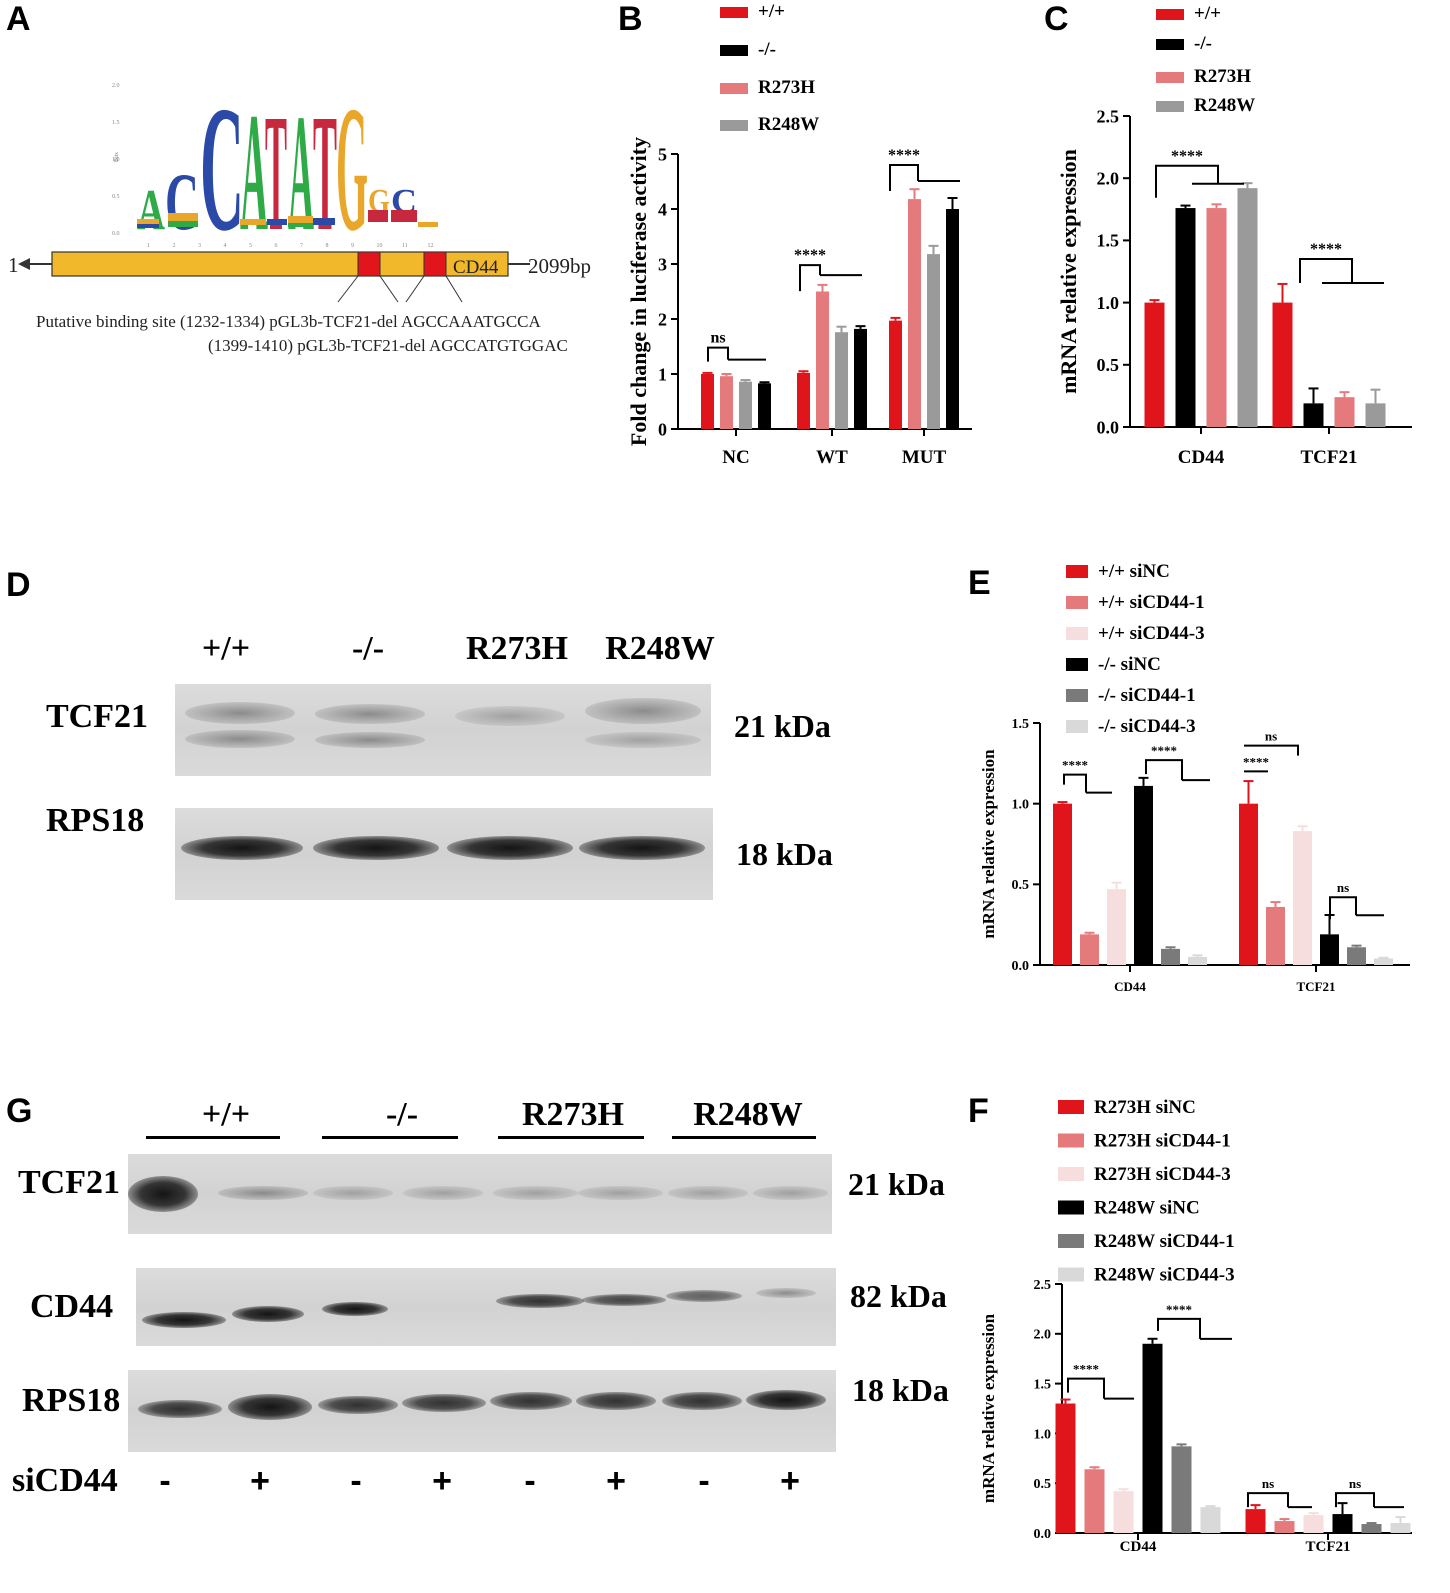 This screenshot has width=1450, height=1593. What do you see at coordinates (65, 1480) in the screenshot?
I see `treatment-label: siCD44` at bounding box center [65, 1480].